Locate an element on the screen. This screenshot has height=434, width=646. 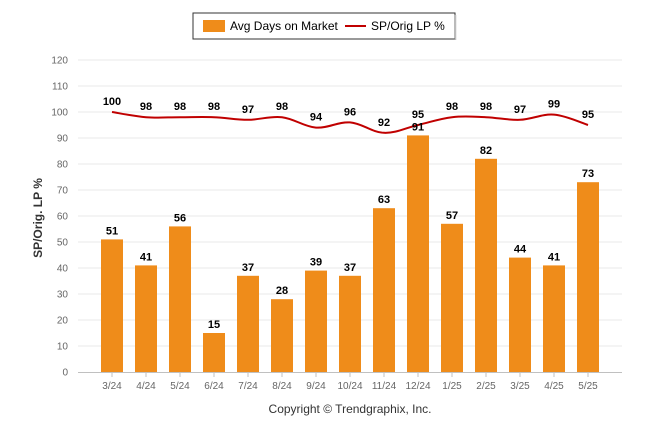
y-tick-label: 60 is located at coordinates (63, 217).